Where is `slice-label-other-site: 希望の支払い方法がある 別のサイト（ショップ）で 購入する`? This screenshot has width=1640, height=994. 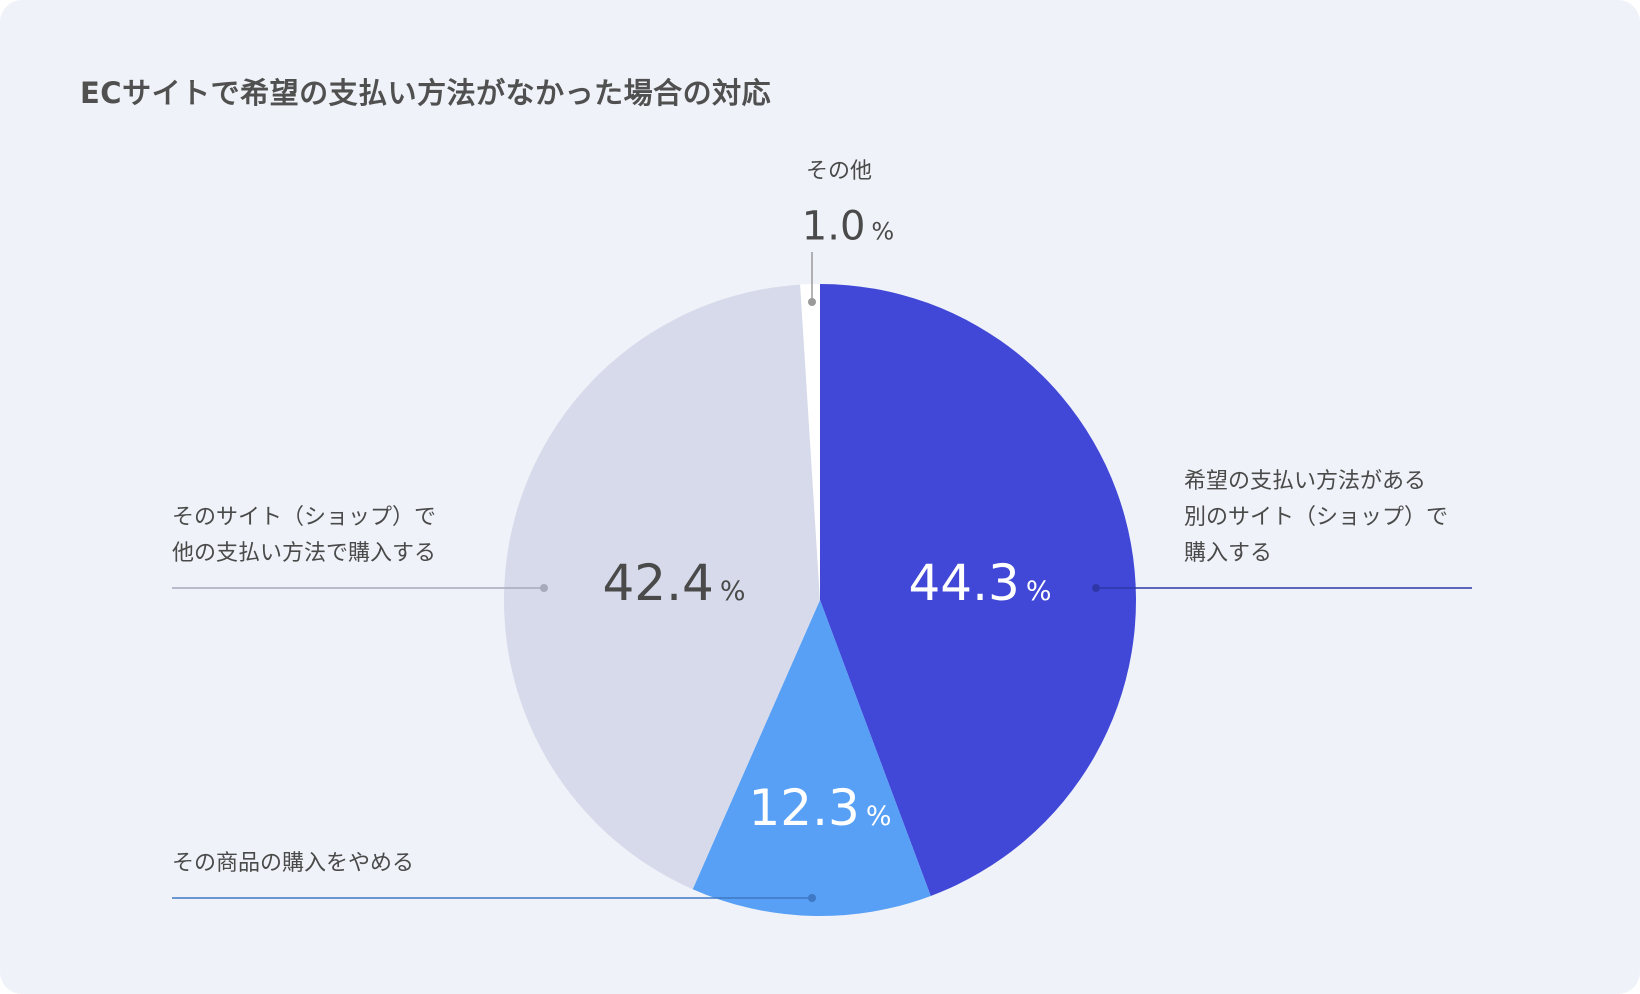 slice-label-other-site: 希望の支払い方法がある 別のサイト（ショップ）で 購入する is located at coordinates (1316, 518).